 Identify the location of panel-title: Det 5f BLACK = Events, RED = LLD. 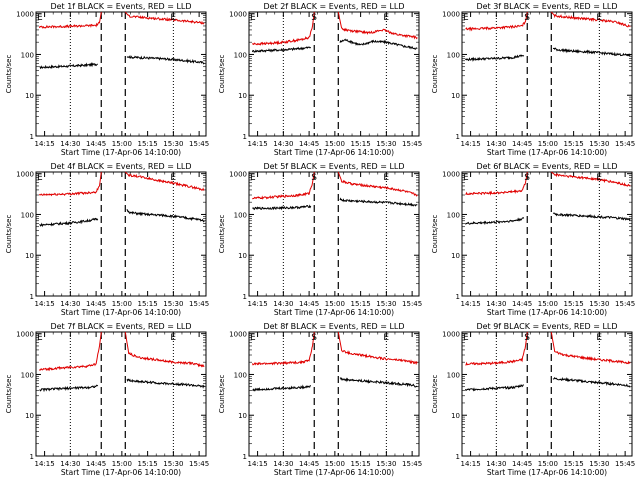
(333, 166).